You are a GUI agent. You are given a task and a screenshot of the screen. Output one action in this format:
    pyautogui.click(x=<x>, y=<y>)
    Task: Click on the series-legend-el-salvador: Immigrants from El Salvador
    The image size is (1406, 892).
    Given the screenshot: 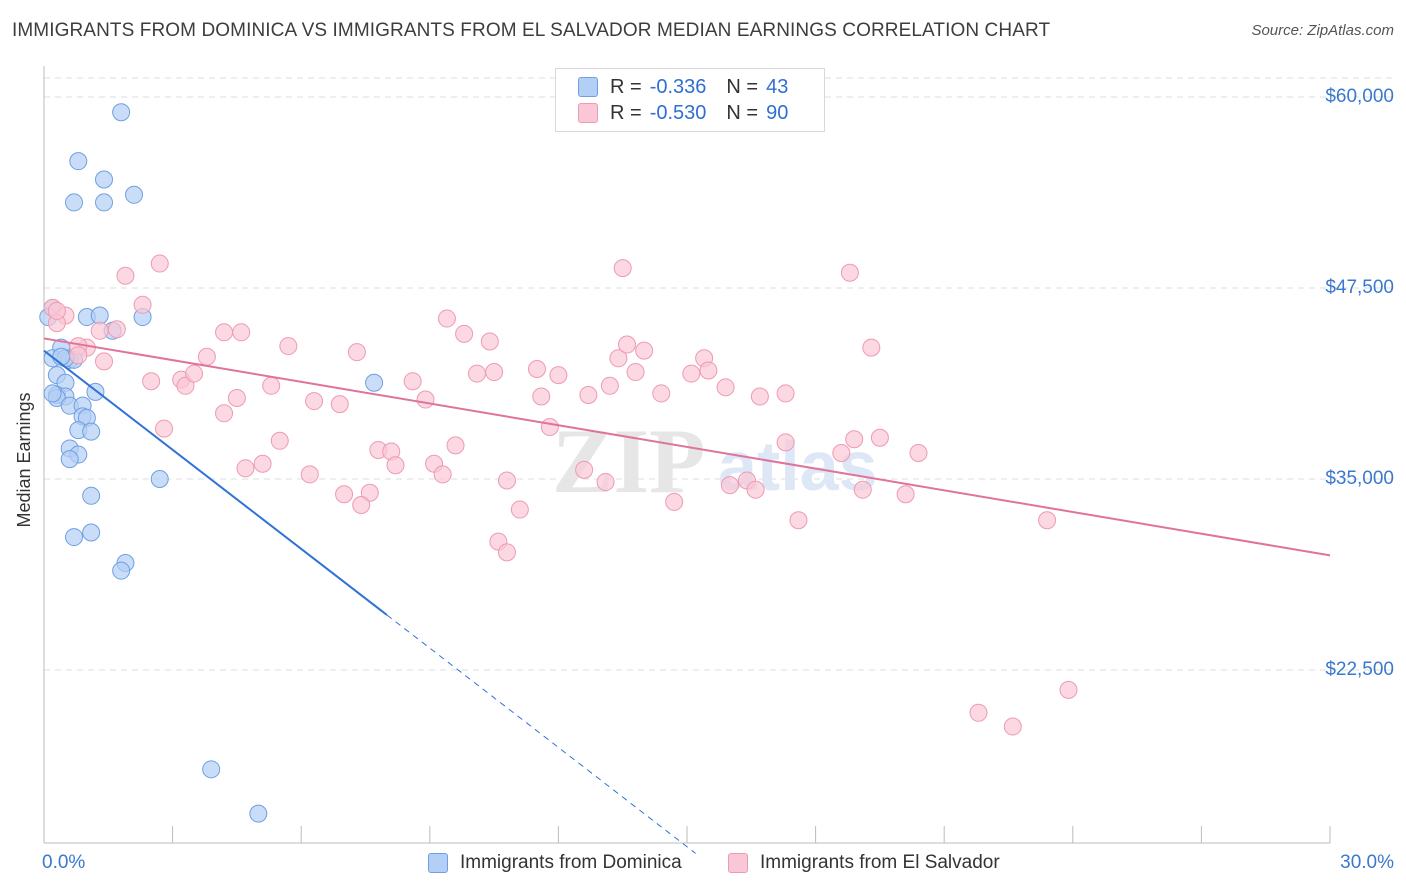 What is the action you would take?
    pyautogui.click(x=864, y=863)
    